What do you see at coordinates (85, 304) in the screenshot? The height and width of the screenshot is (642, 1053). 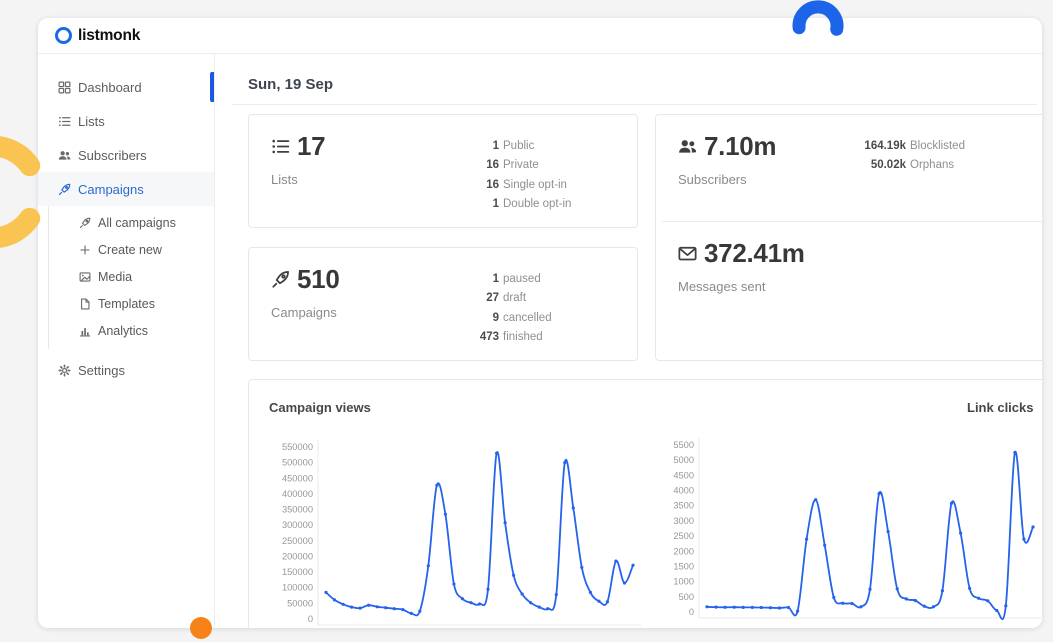 I see `file-icon` at bounding box center [85, 304].